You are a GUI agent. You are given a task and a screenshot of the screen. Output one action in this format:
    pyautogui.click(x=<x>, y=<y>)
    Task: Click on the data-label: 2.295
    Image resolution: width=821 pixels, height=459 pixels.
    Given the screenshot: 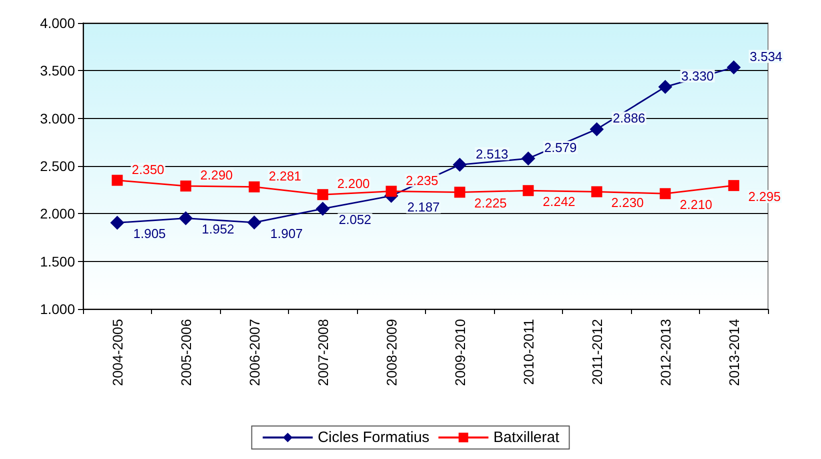 What is the action you would take?
    pyautogui.click(x=764, y=196)
    